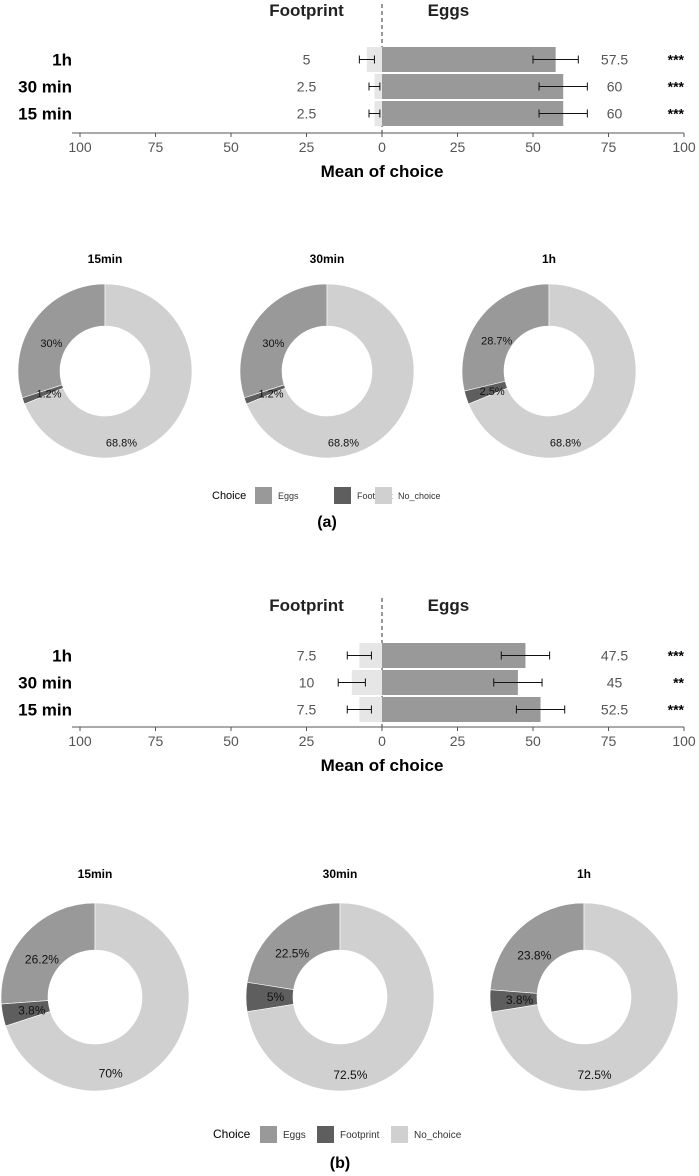 The image size is (699, 1176). What do you see at coordinates (360, 1135) in the screenshot?
I see `legend-label: Footprint` at bounding box center [360, 1135].